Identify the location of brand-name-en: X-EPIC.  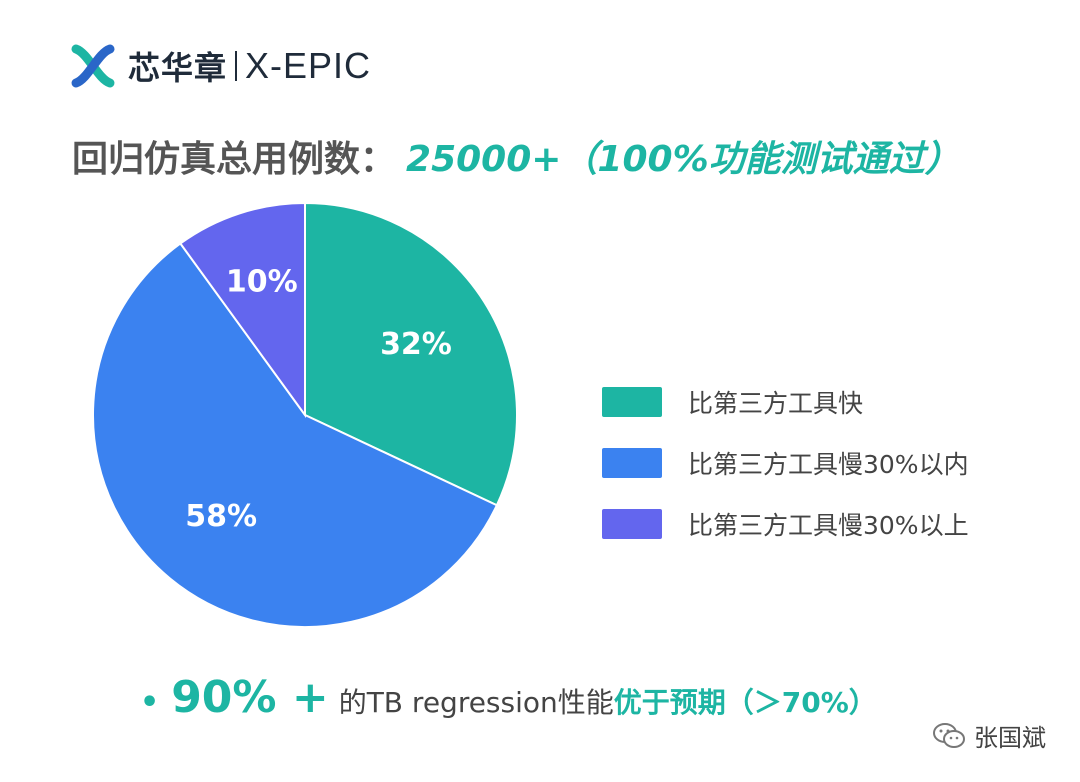
(308, 65).